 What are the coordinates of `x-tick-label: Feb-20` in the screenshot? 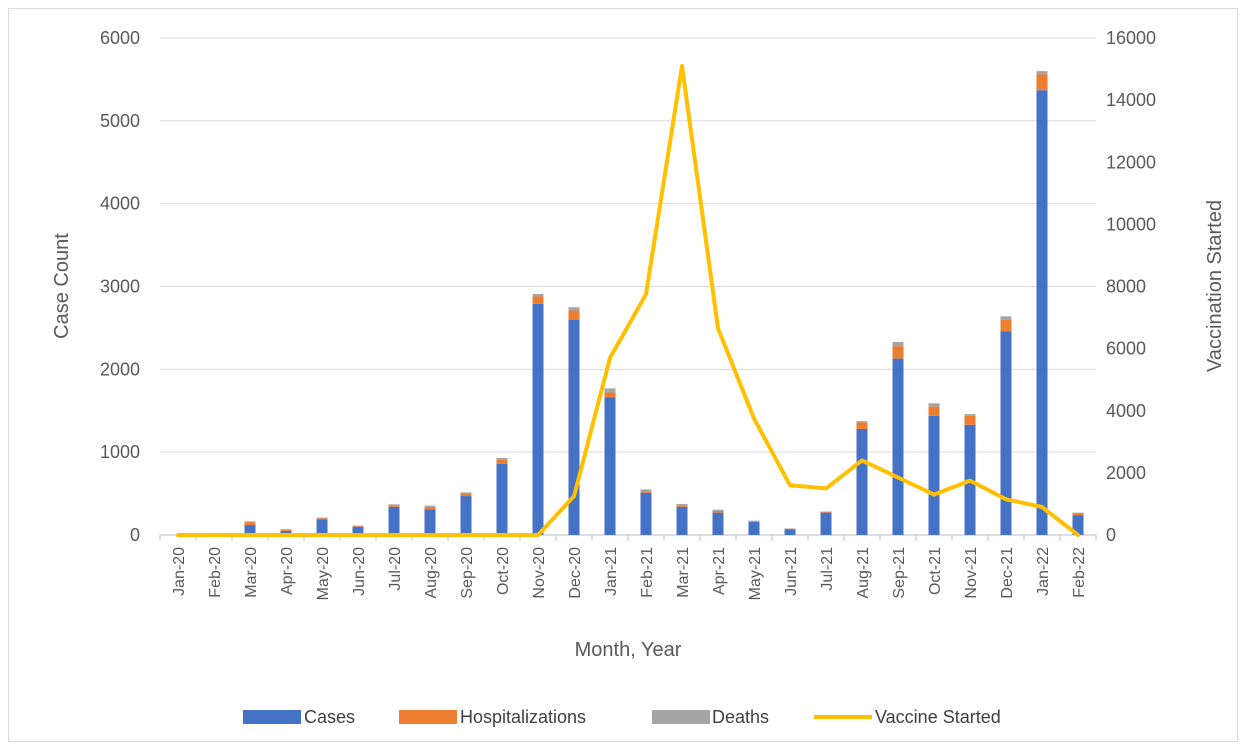 It's located at (215, 572).